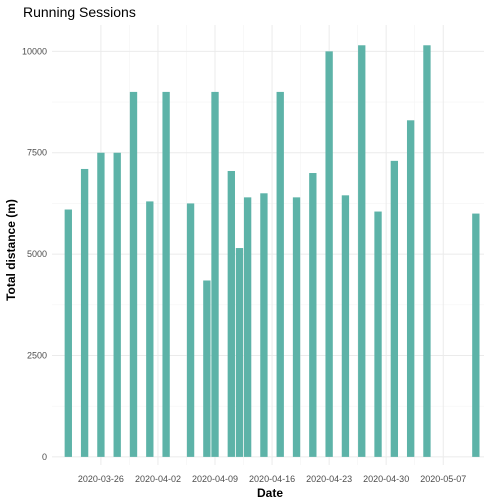 This screenshot has height=504, width=504. I want to click on x-tick-label: 2020-03-26, so click(101, 479).